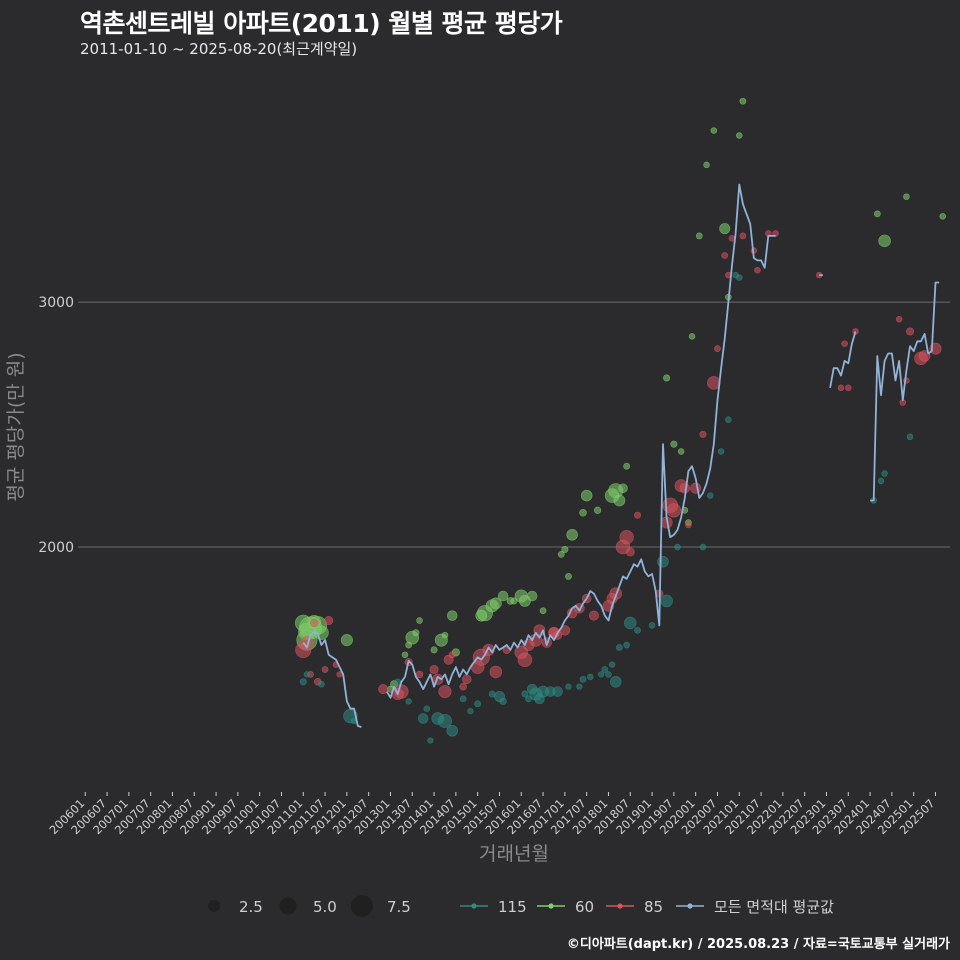 The width and height of the screenshot is (960, 960). What do you see at coordinates (653, 907) in the screenshot?
I see `legend-label: 85` at bounding box center [653, 907].